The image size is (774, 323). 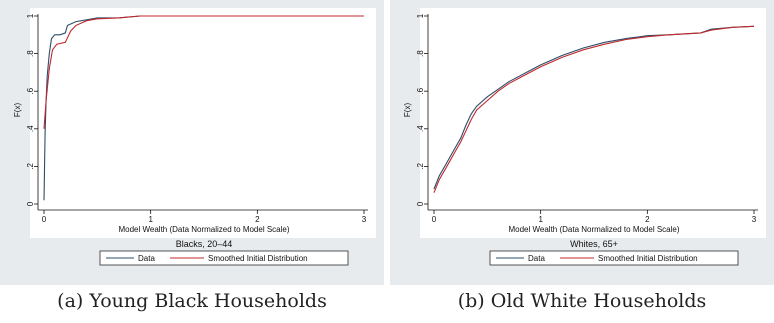 What do you see at coordinates (594, 244) in the screenshot?
I see `chart-title: Whites, 65+` at bounding box center [594, 244].